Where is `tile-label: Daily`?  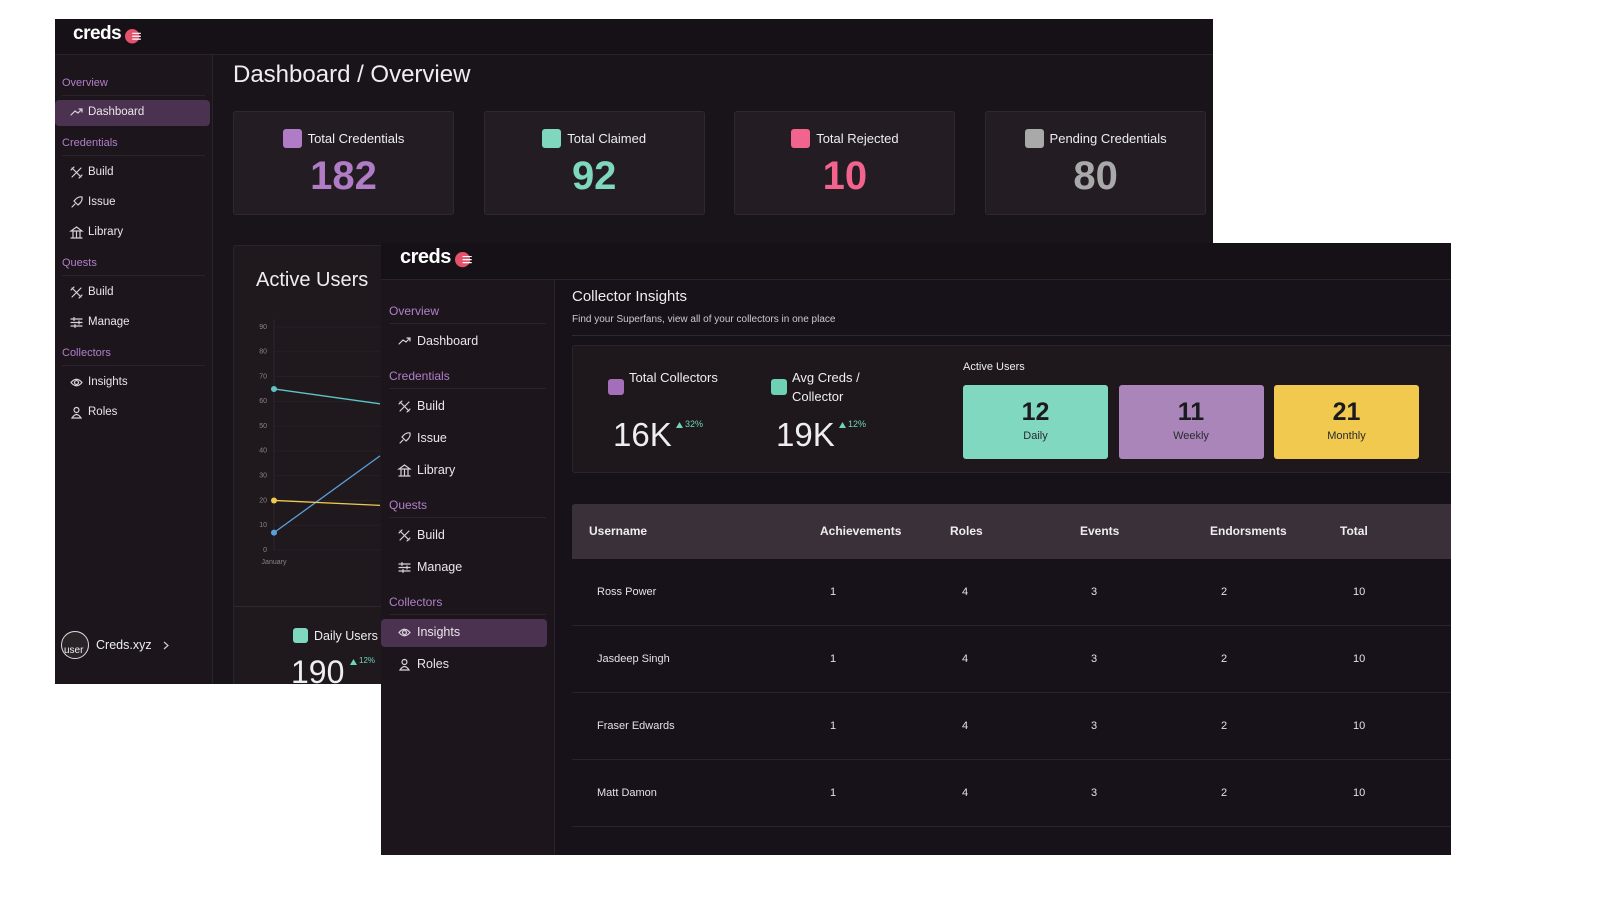 tile-label: Daily is located at coordinates (1035, 436).